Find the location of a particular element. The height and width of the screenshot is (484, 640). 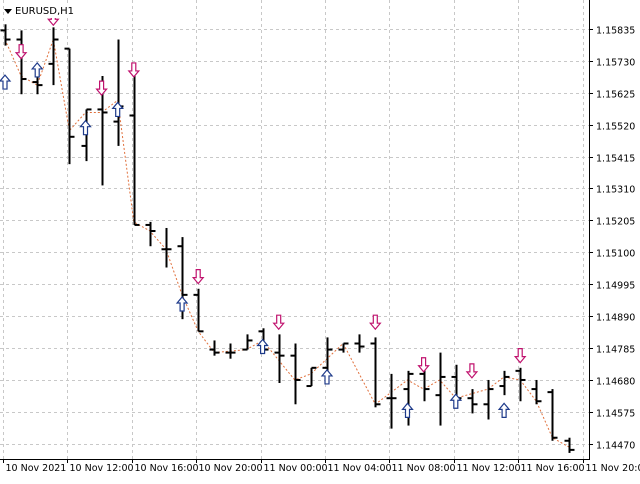

price-tick-label: 1.14890 is located at coordinates (615, 318).